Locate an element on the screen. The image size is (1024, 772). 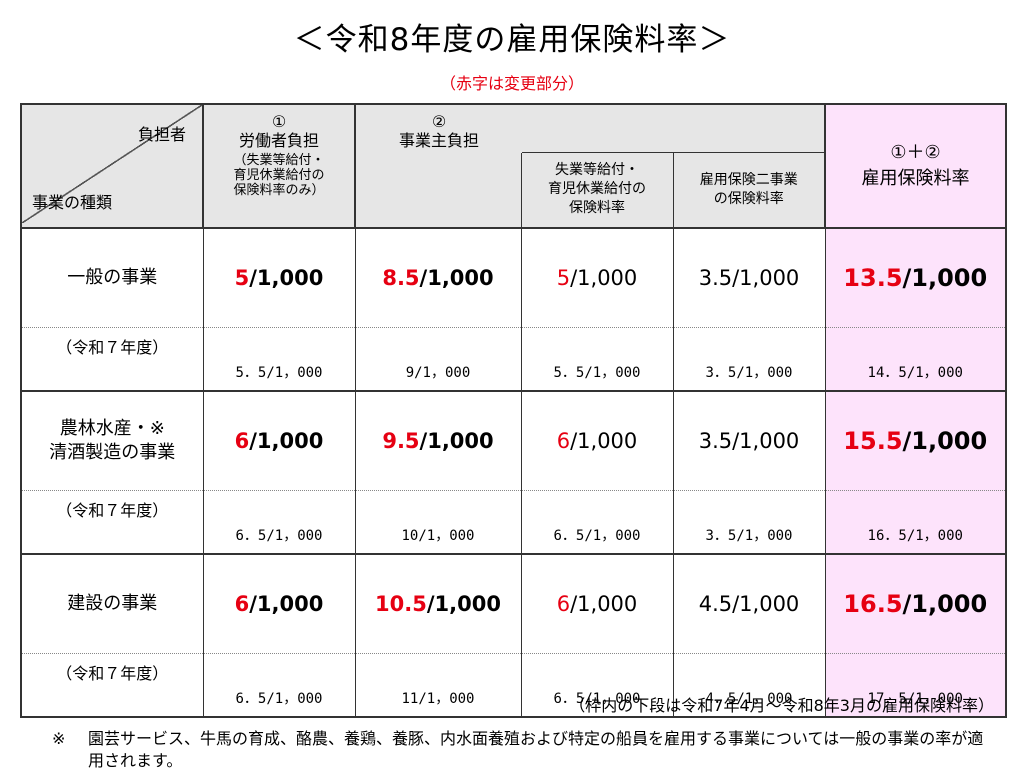
category-cell: 農林水産・※ 清酒製造の事業 is located at coordinates (112, 441).